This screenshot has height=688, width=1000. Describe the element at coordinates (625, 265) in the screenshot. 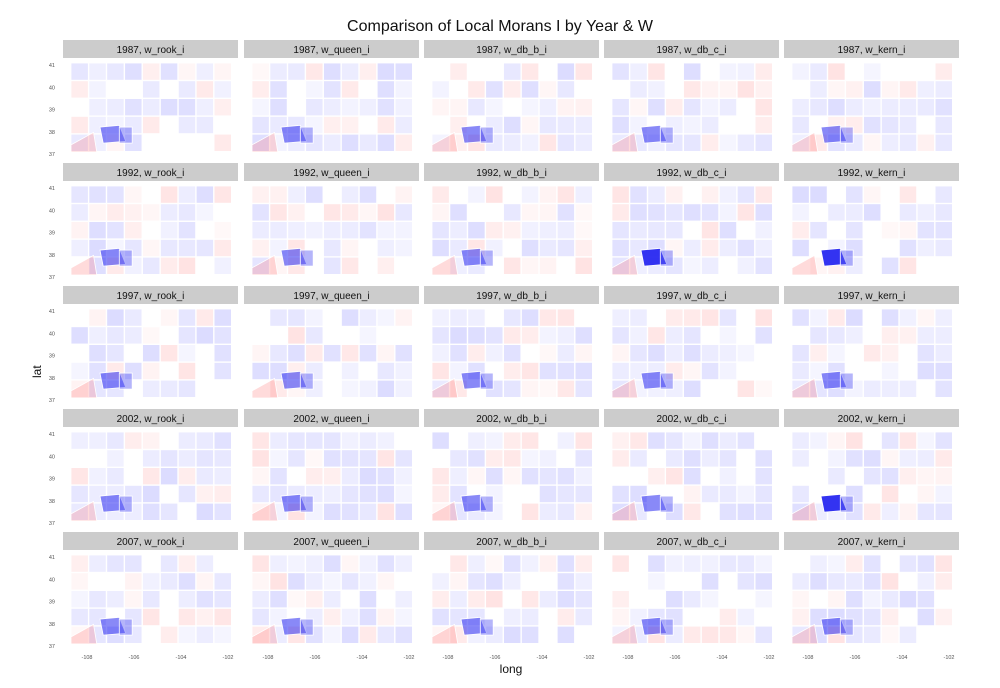

I see `coldspot-county` at that location.